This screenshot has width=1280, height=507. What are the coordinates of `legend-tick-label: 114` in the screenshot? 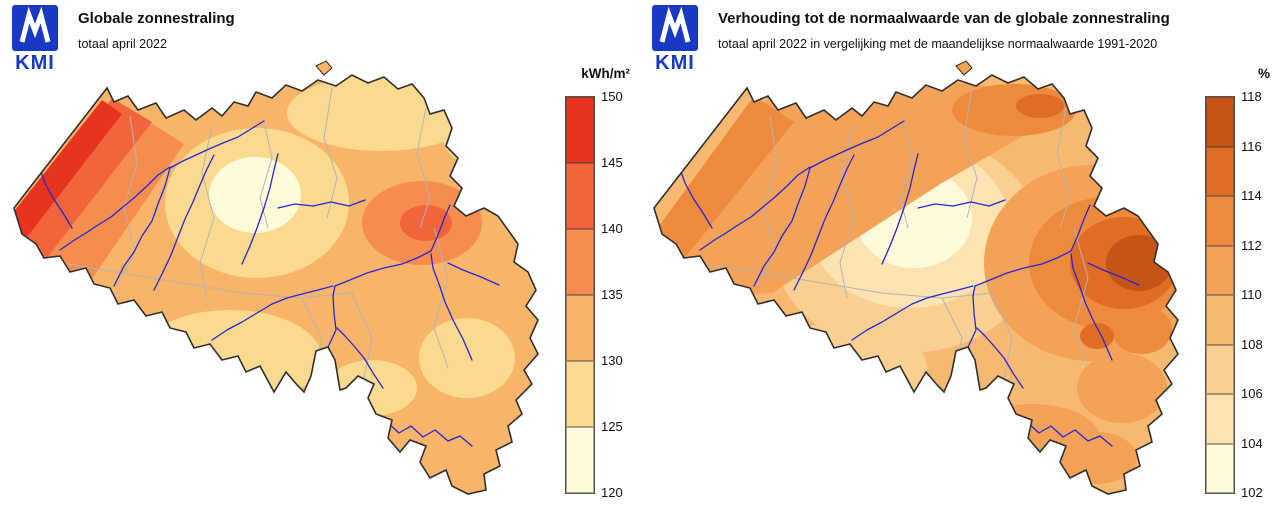 It's located at (1251, 195).